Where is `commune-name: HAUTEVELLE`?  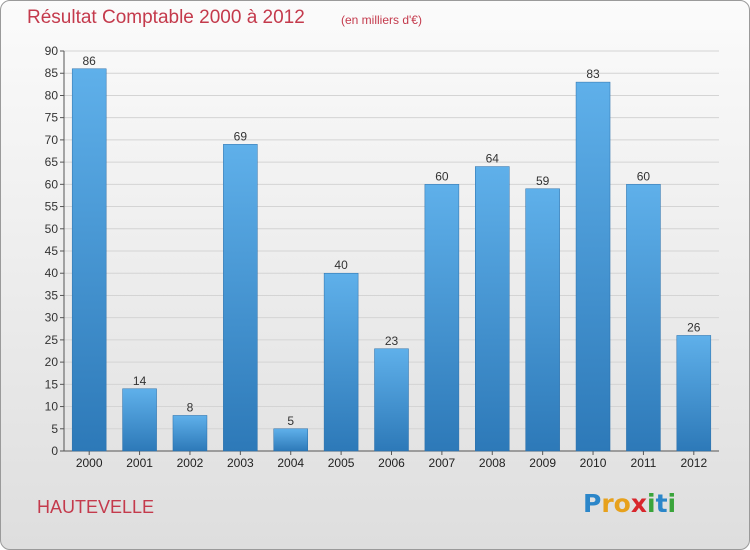
commune-name: HAUTEVELLE is located at coordinates (96, 507).